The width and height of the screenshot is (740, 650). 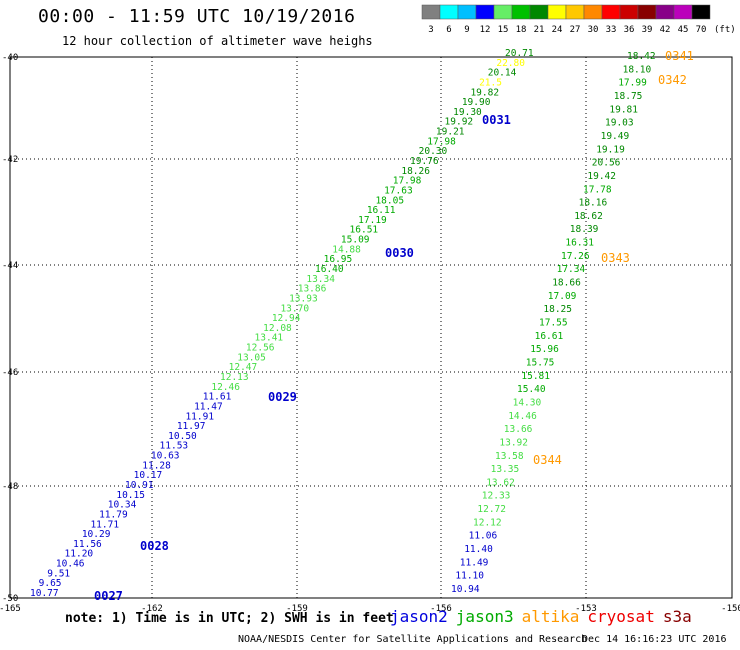 I want to click on color-scale-label: 70, so click(x=701, y=30).